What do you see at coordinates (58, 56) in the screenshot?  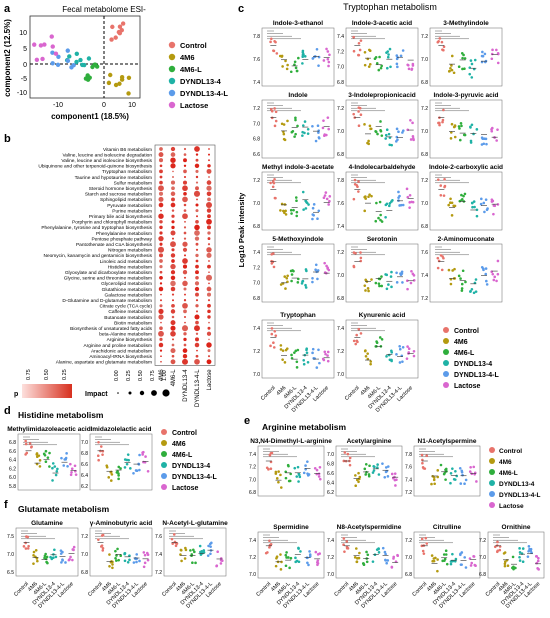 I see `scatter-point-DYNDL13-4-L` at bounding box center [58, 56].